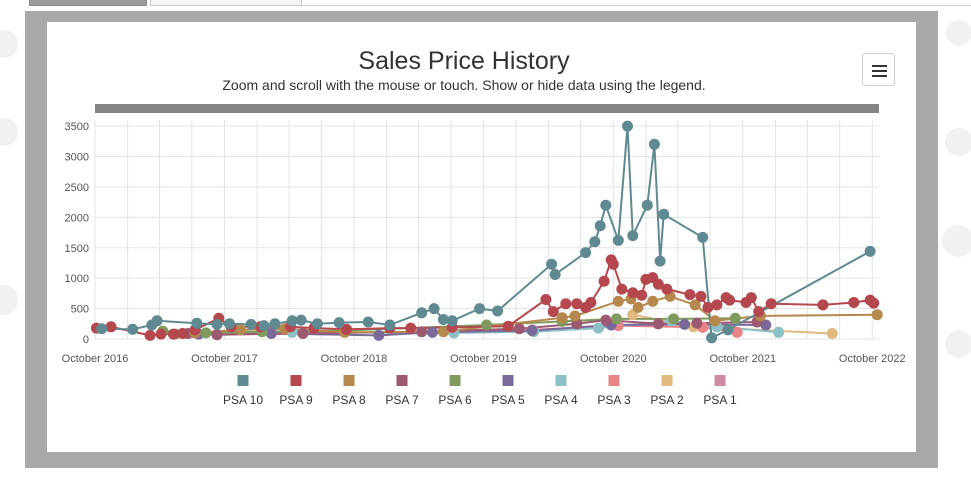 This screenshot has width=971, height=483. What do you see at coordinates (667, 391) in the screenshot?
I see `legend-item-psa-2: PSA 2` at bounding box center [667, 391].